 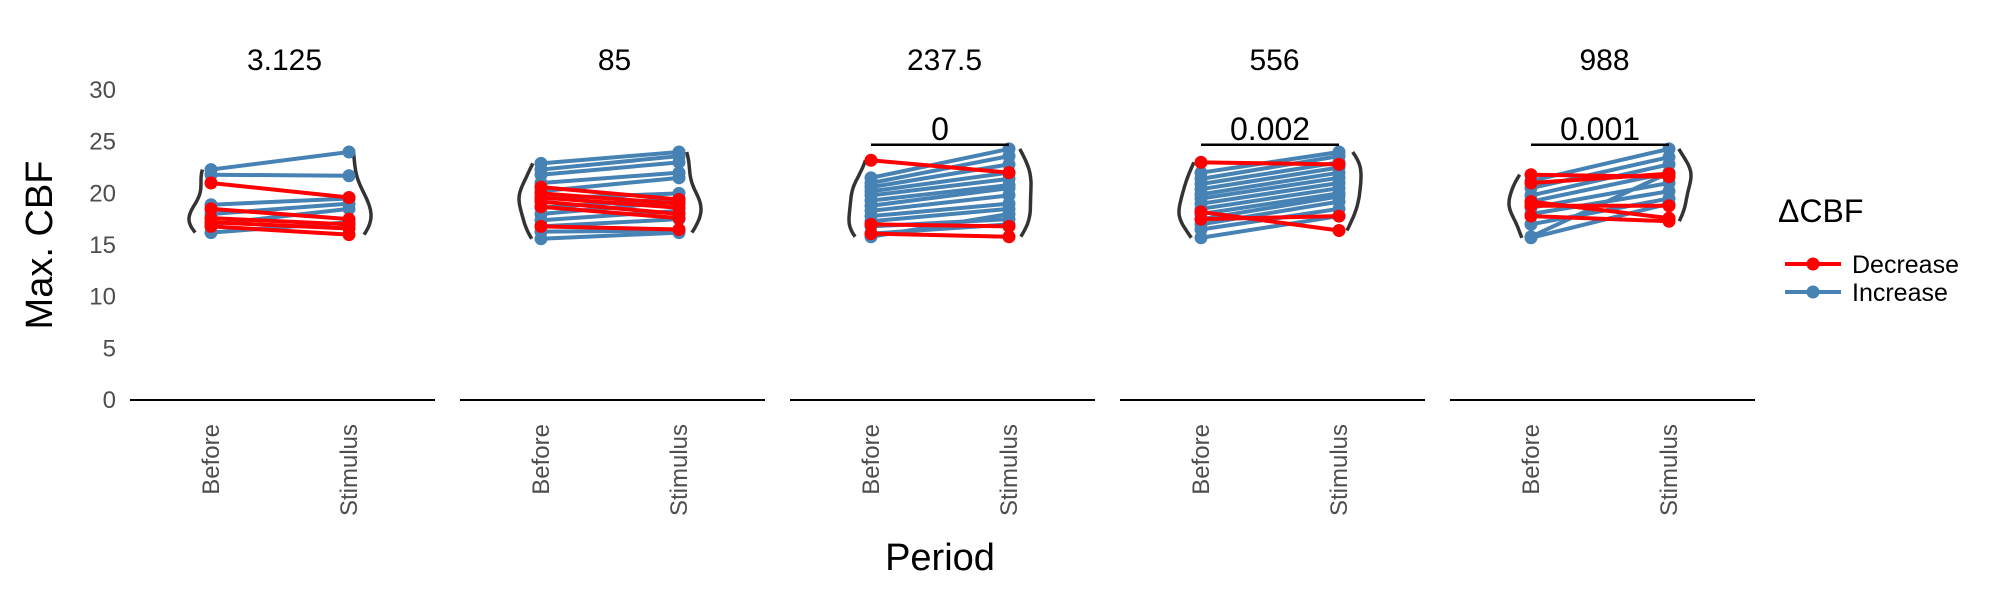 What do you see at coordinates (102, 297) in the screenshot?
I see `y-tick-label: 10` at bounding box center [102, 297].